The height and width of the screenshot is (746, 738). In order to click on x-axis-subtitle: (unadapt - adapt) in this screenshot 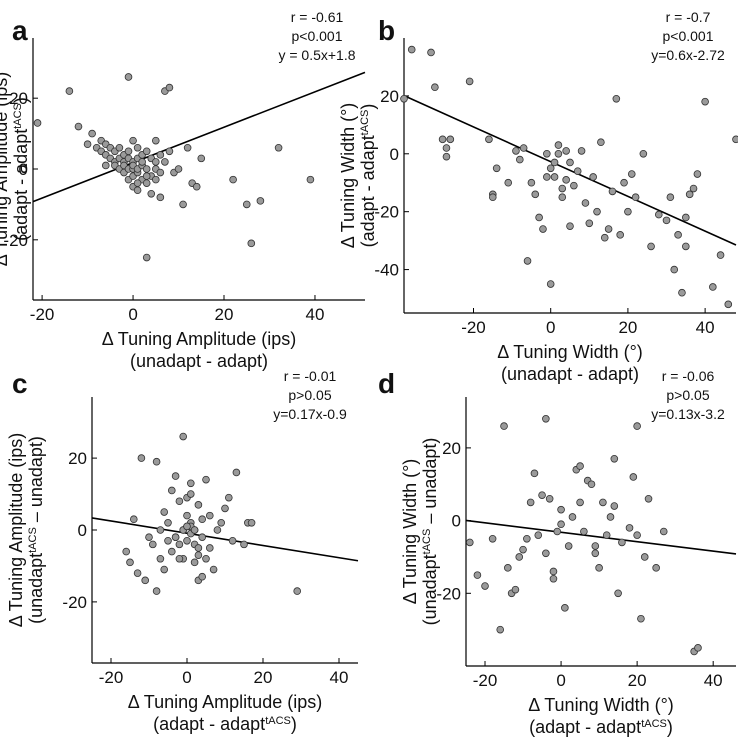, I will do `click(199, 361)`.